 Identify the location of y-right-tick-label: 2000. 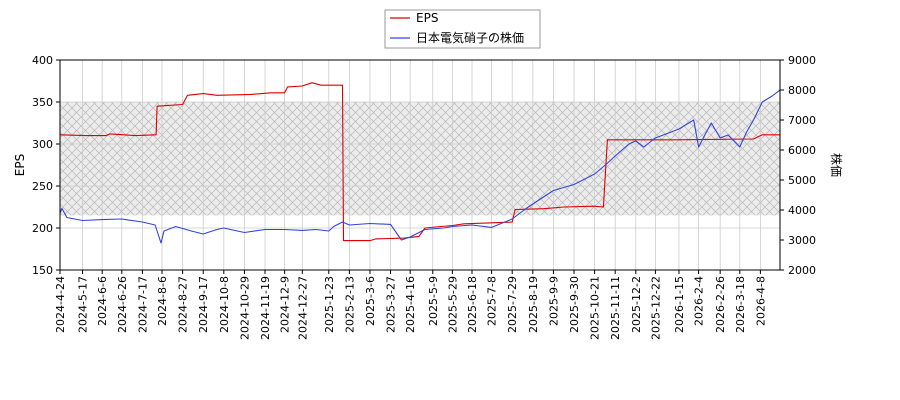
(802, 270).